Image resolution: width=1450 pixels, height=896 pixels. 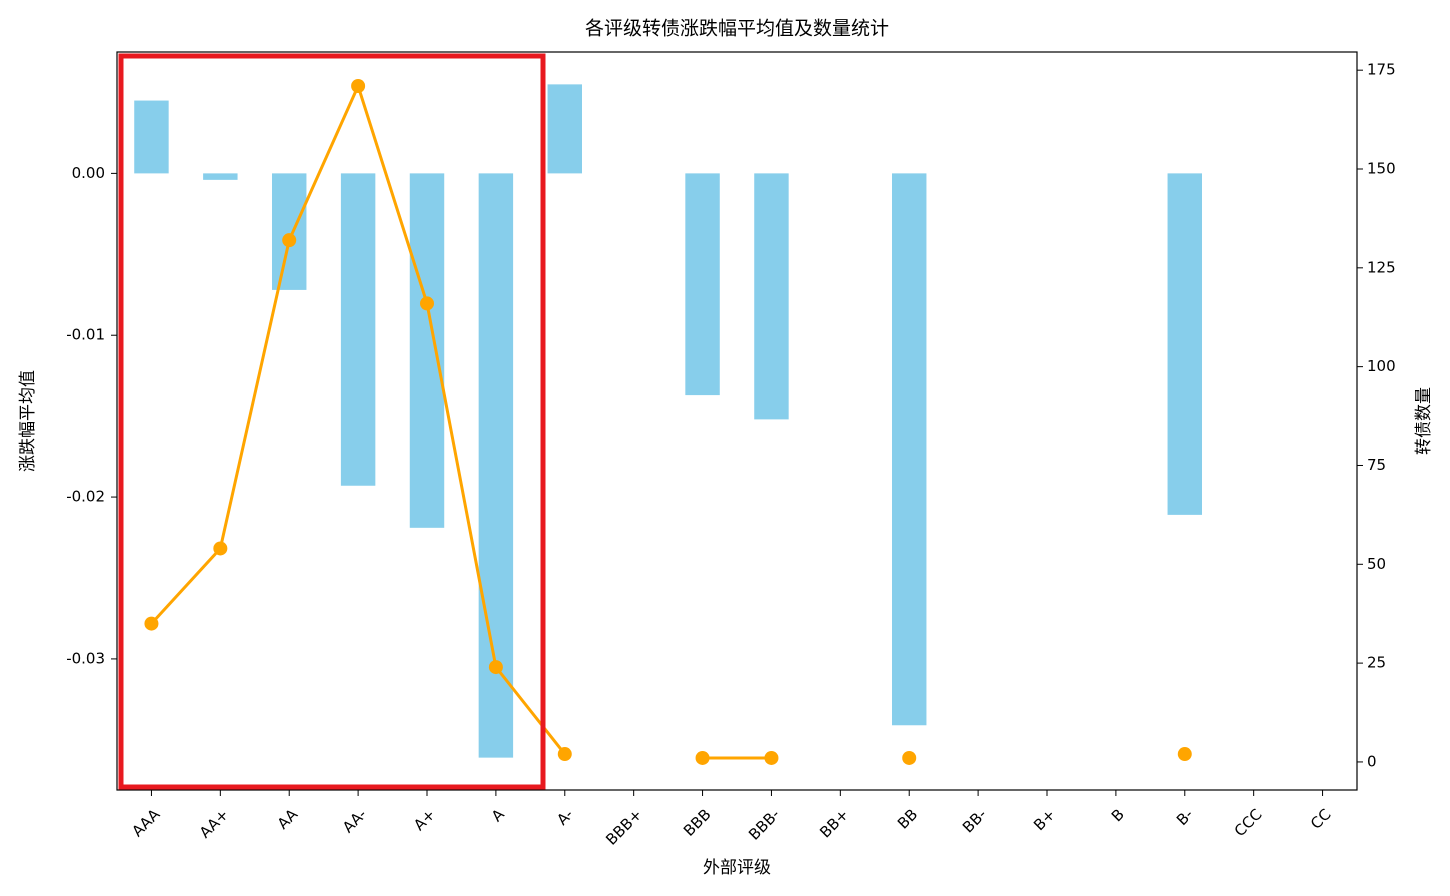 What do you see at coordinates (834, 823) in the screenshot?
I see `x-tick-label: BB+` at bounding box center [834, 823].